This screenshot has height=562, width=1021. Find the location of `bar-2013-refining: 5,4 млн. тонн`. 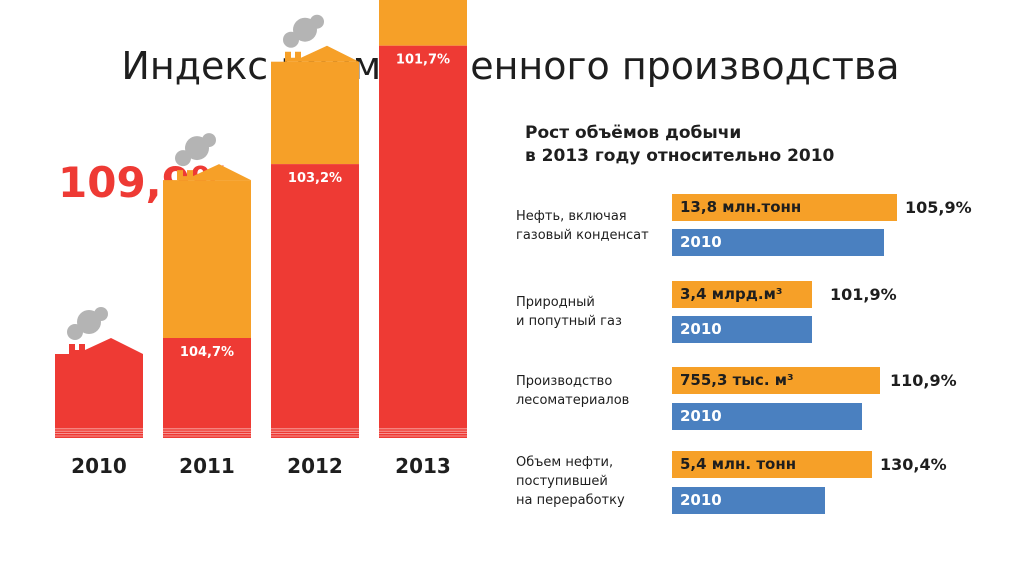

bar-2013-refining: 5,4 млн. тонн is located at coordinates (772, 464).